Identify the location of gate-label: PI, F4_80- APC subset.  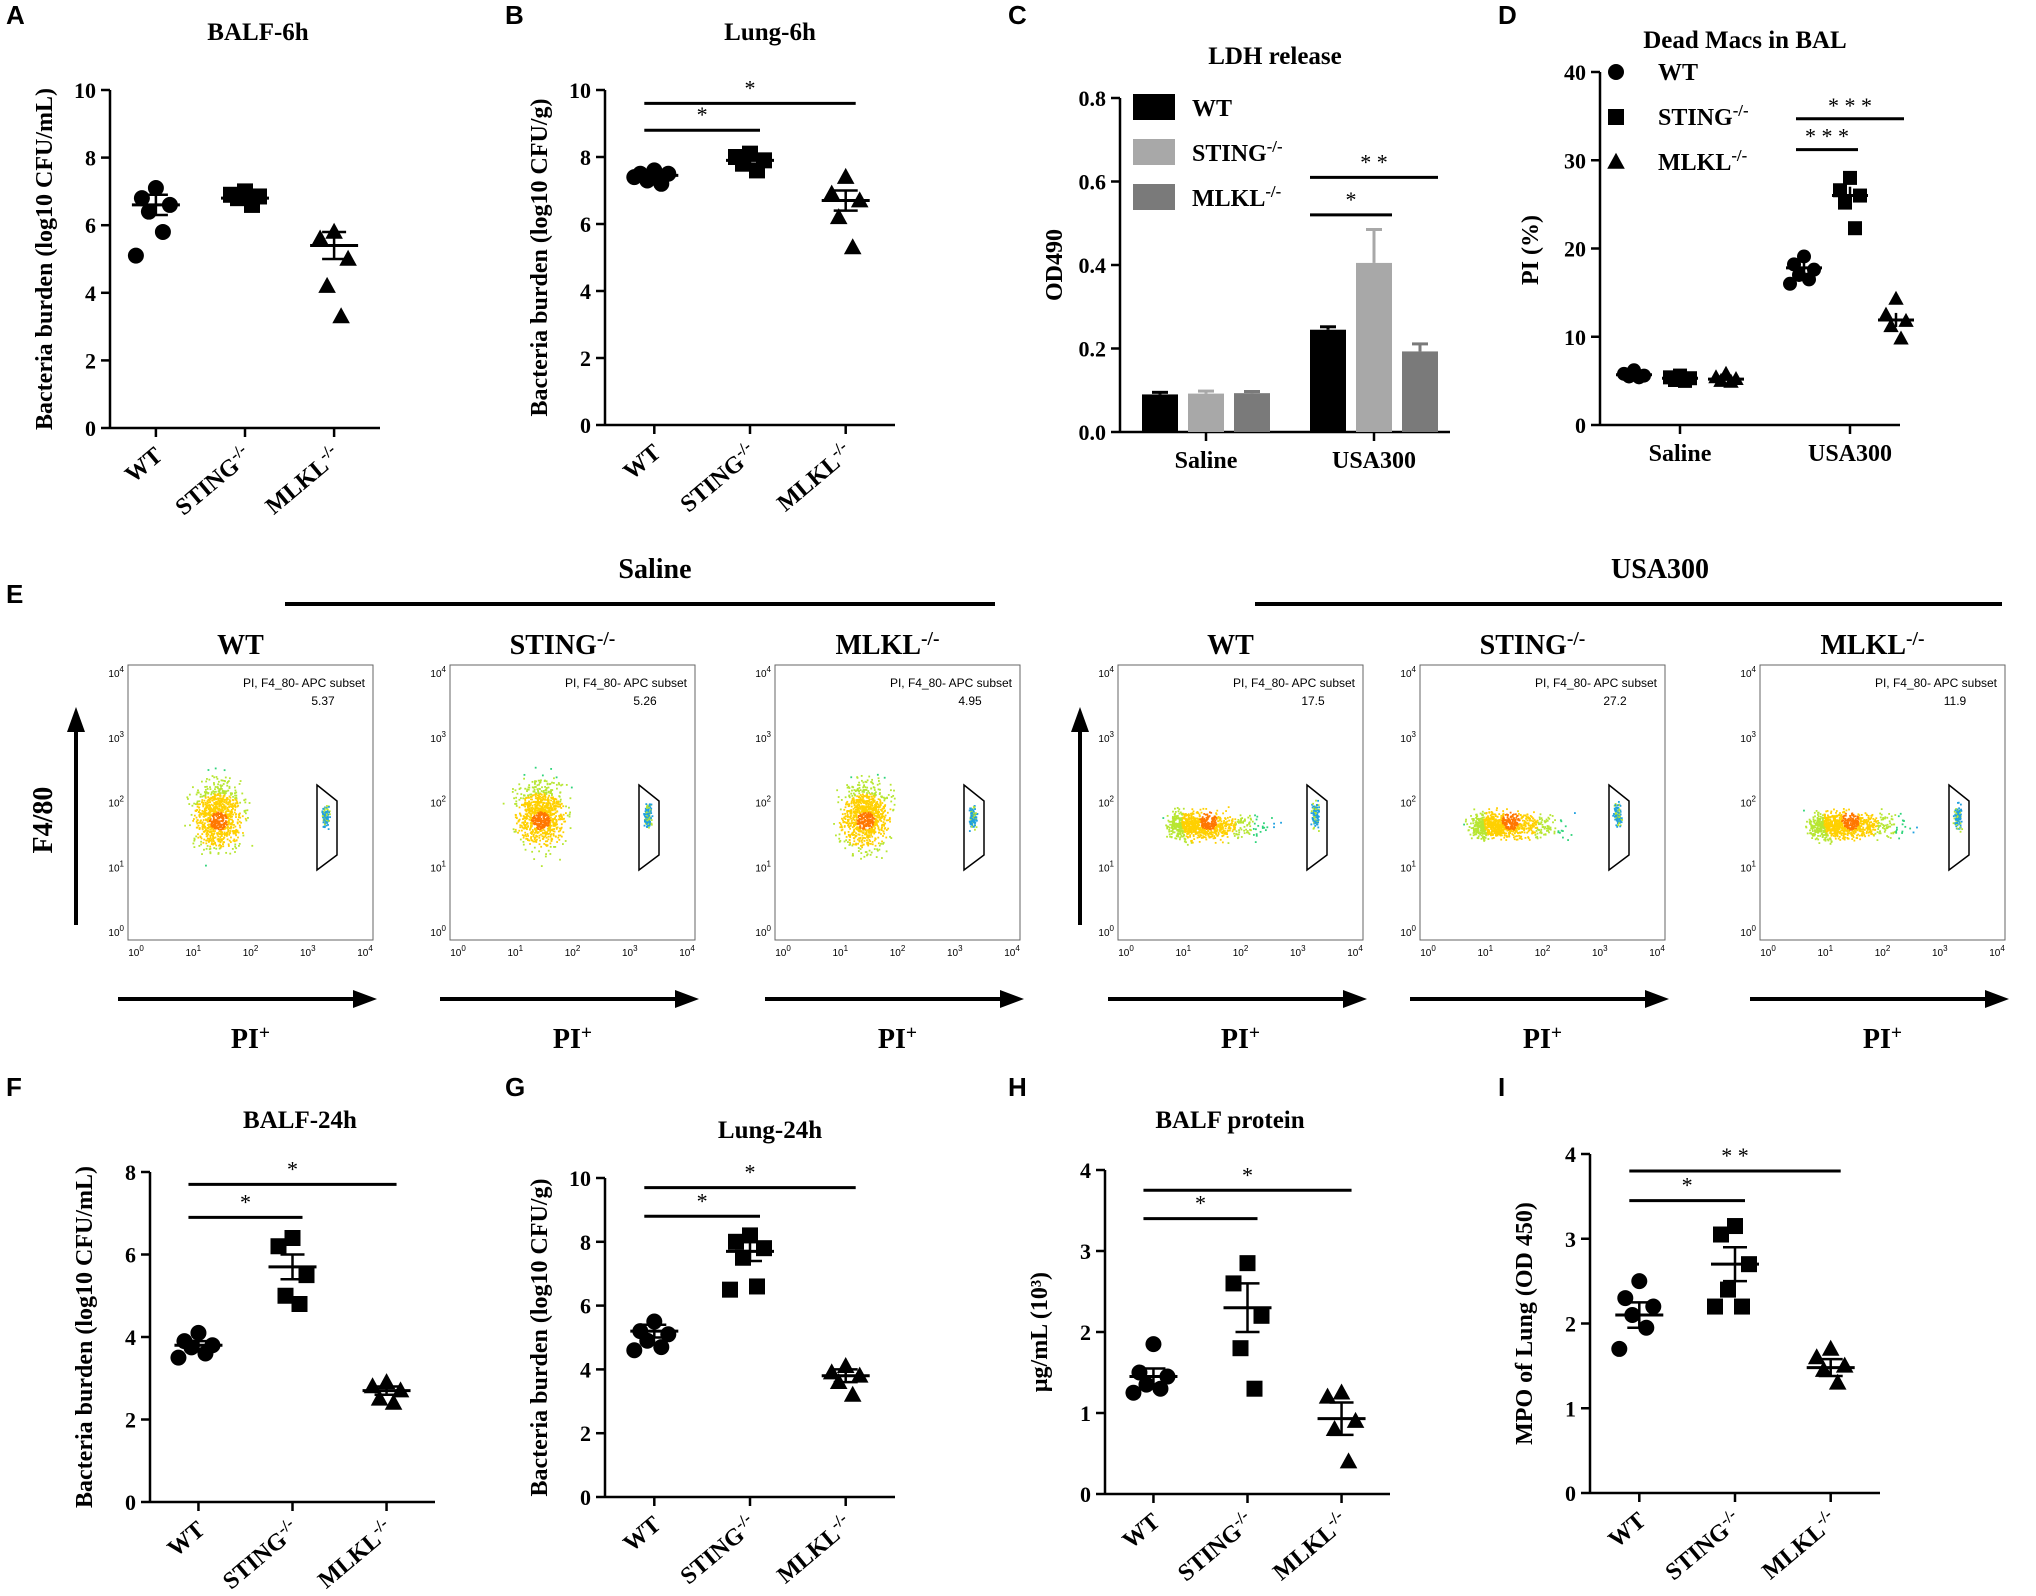
(626, 683).